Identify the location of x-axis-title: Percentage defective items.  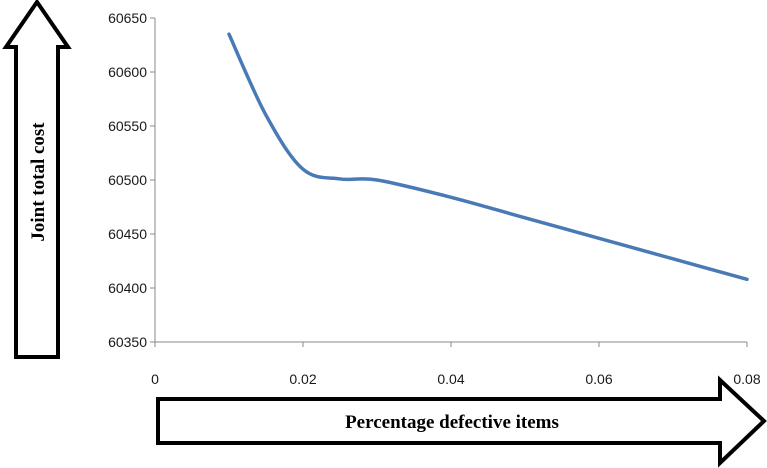
(452, 422).